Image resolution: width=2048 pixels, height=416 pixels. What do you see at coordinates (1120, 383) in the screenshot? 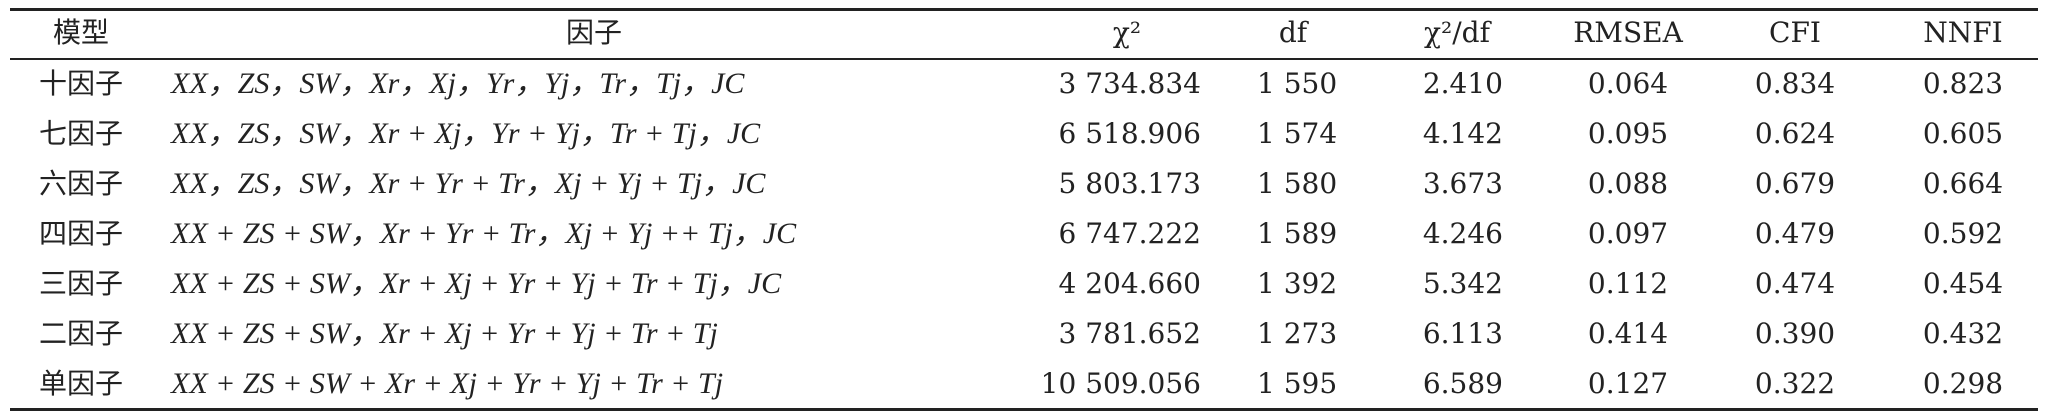
I see `cell: 10 509.056` at bounding box center [1120, 383].